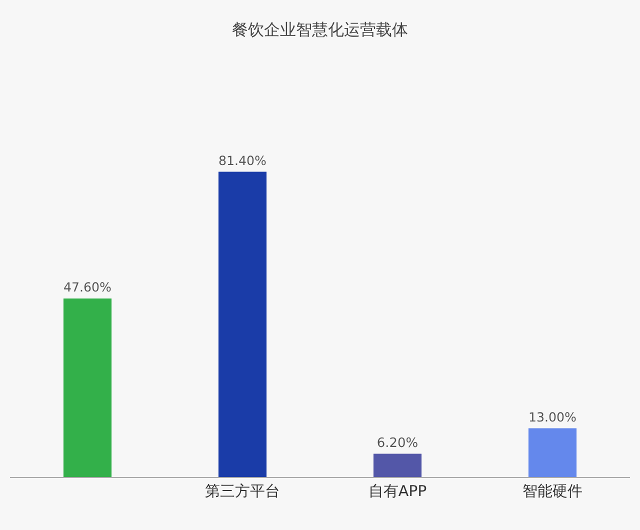 The image size is (640, 530). Describe the element at coordinates (552, 416) in the screenshot. I see `data-label: 13.00%` at that location.